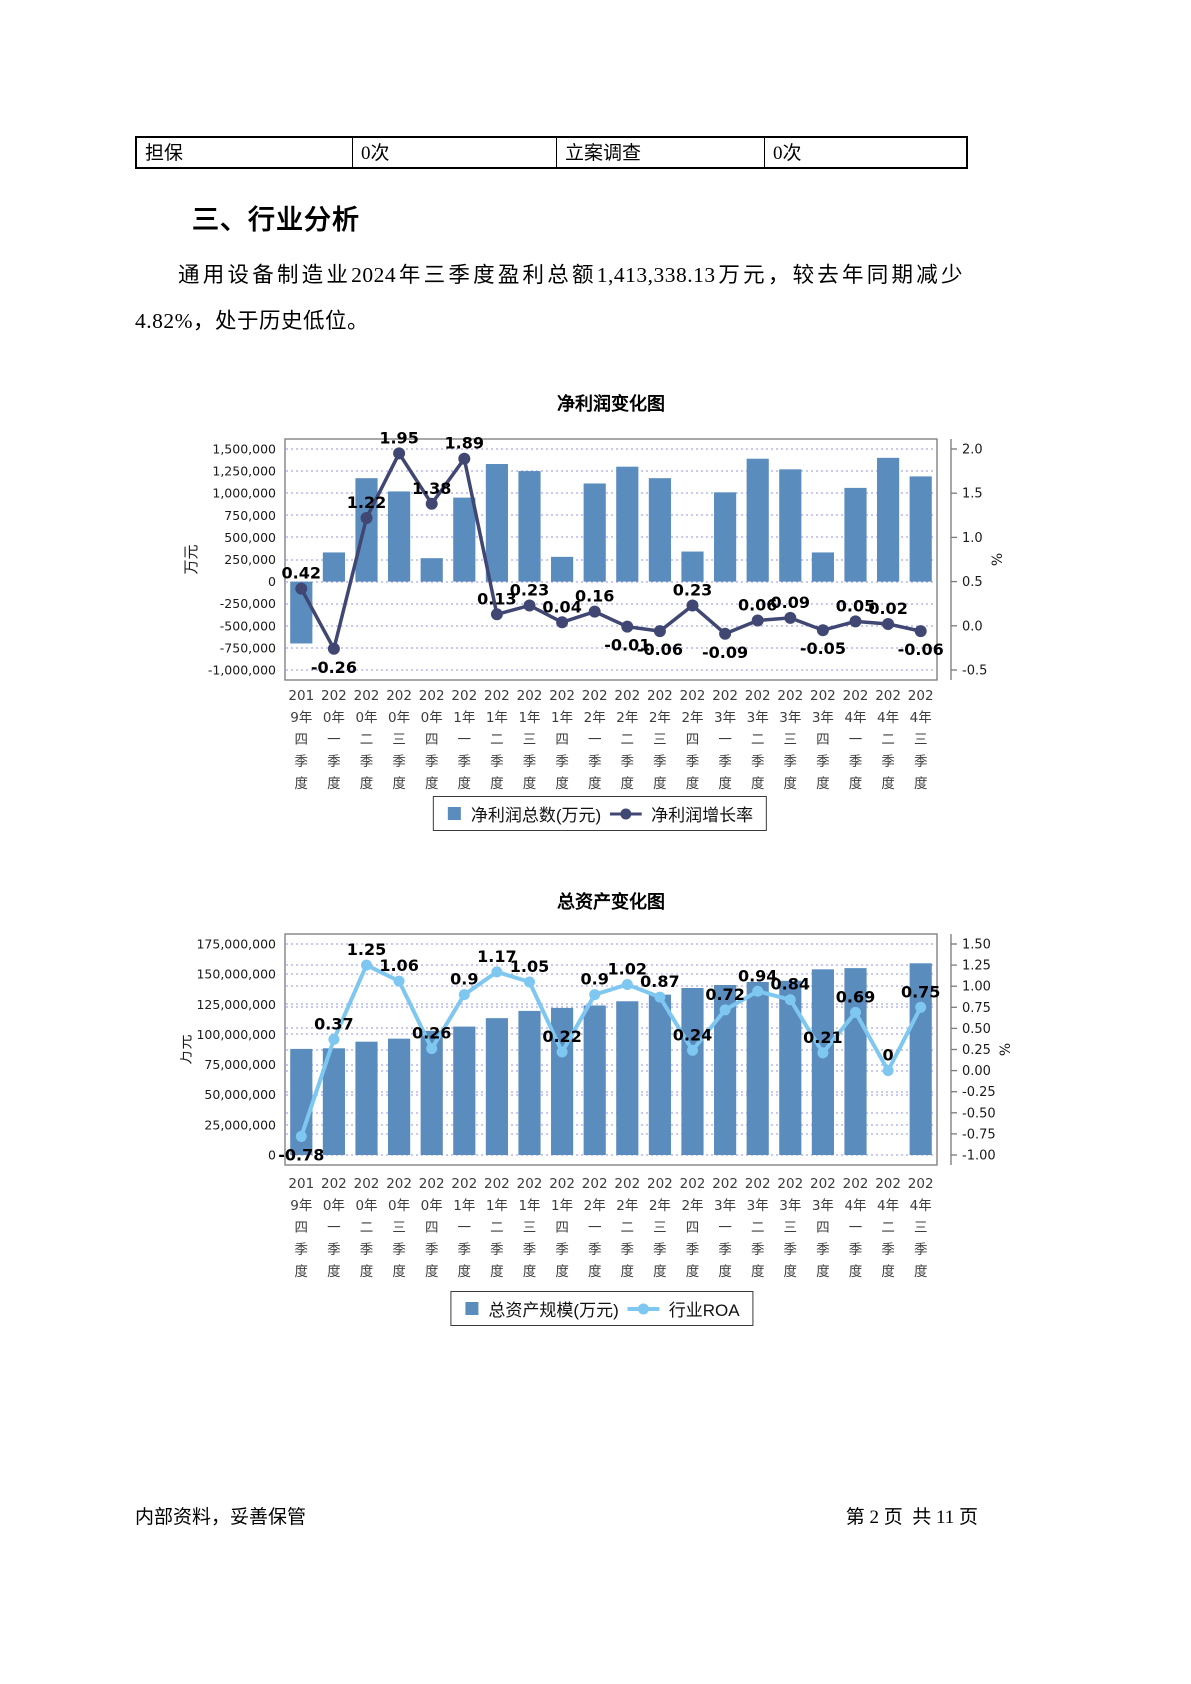 This screenshot has height=1684, width=1191. Describe the element at coordinates (976, 1008) in the screenshot. I see `svg-text: 0.75` at that location.